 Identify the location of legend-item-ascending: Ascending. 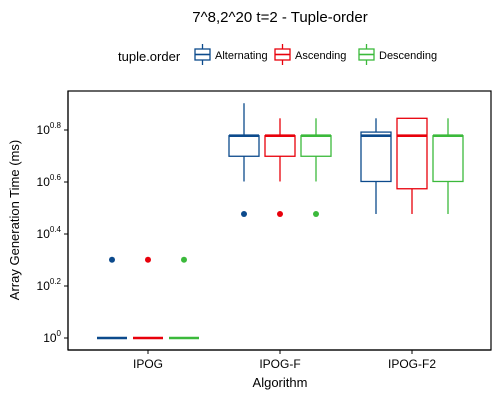
(310, 54).